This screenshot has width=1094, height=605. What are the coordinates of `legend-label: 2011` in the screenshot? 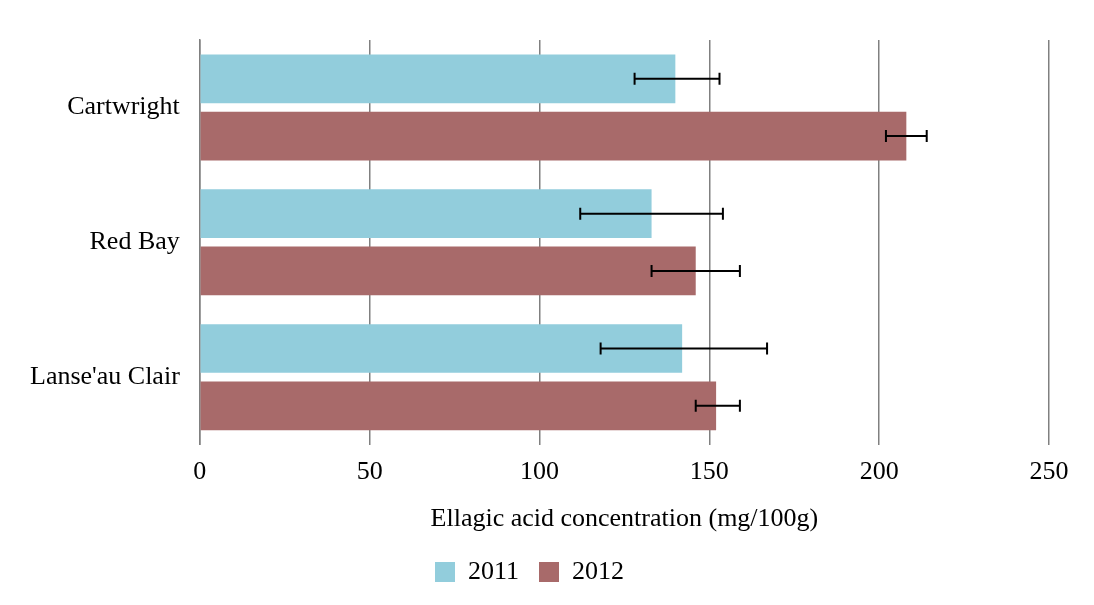 It's located at (493, 570).